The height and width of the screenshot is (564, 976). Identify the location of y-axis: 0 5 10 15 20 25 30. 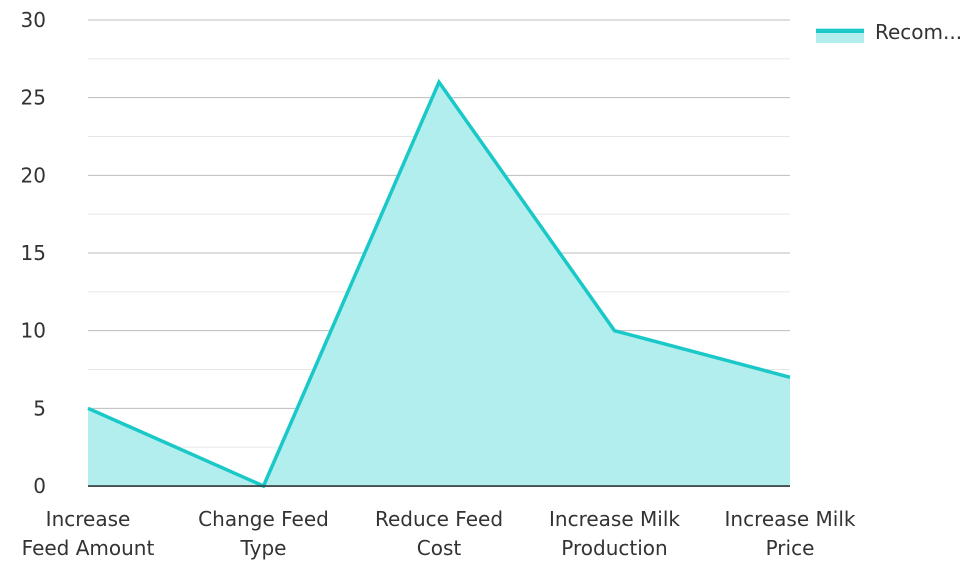
(33, 253).